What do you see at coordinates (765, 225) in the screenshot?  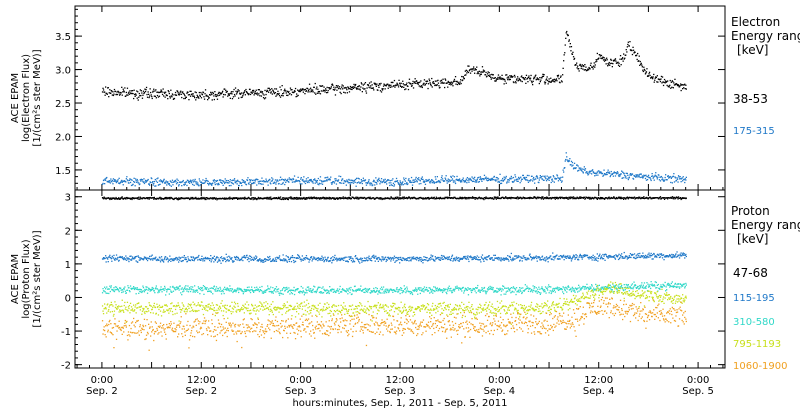 I see `proton-legend-energy-ranges: Energy ranges` at bounding box center [765, 225].